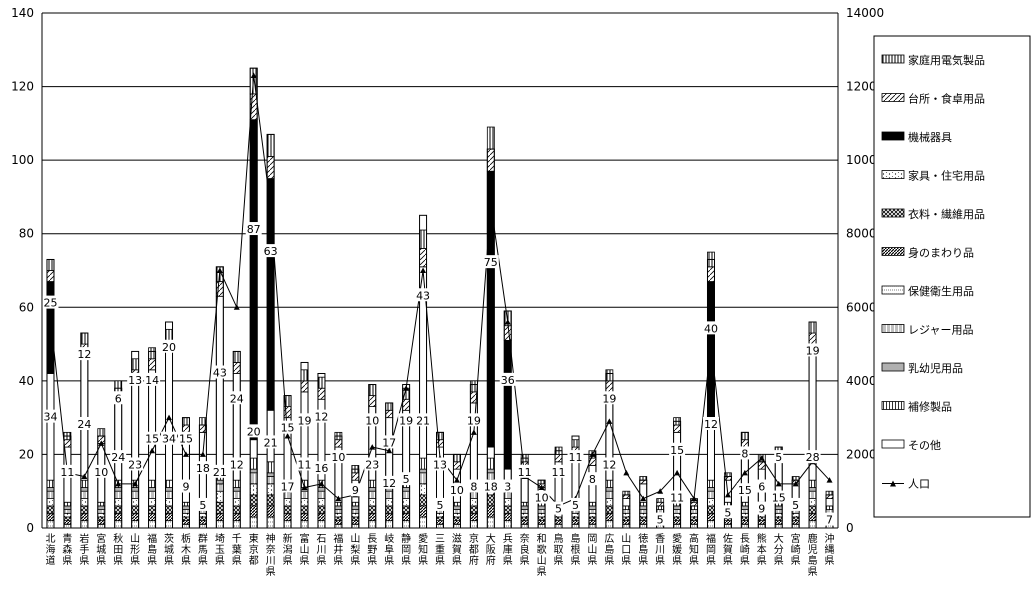 This screenshot has width=1033, height=603. Describe the element at coordinates (26, 234) in the screenshot. I see `y-left-tick-label: 80` at that location.